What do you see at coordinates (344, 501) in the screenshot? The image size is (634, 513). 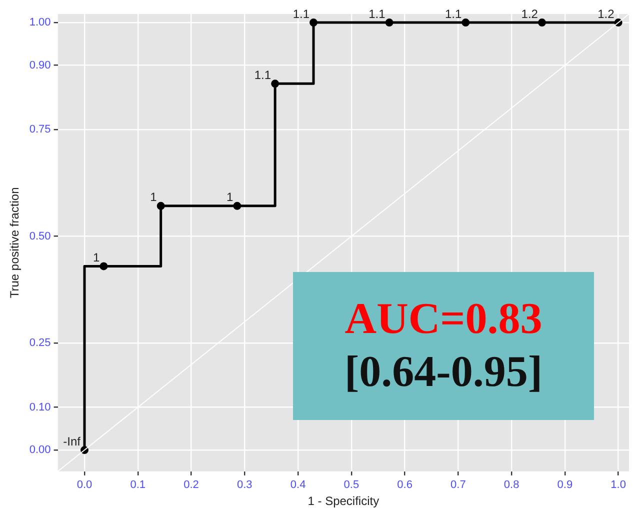 I see `x-axis-title: 1 - Specificity` at bounding box center [344, 501].